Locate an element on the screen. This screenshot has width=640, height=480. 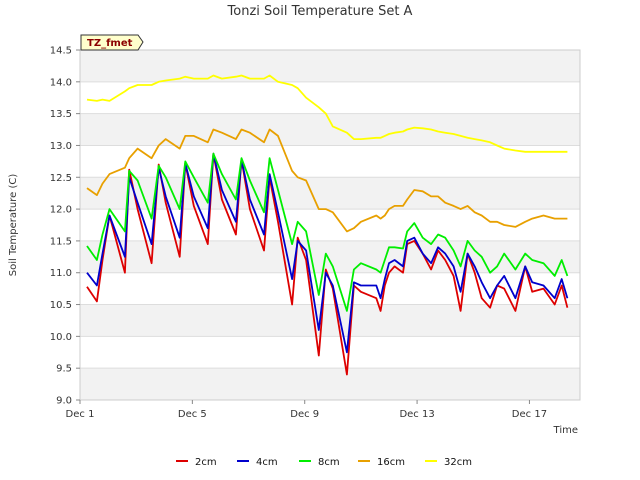
y-tick-label: 13.5 is located at coordinates (61, 114).